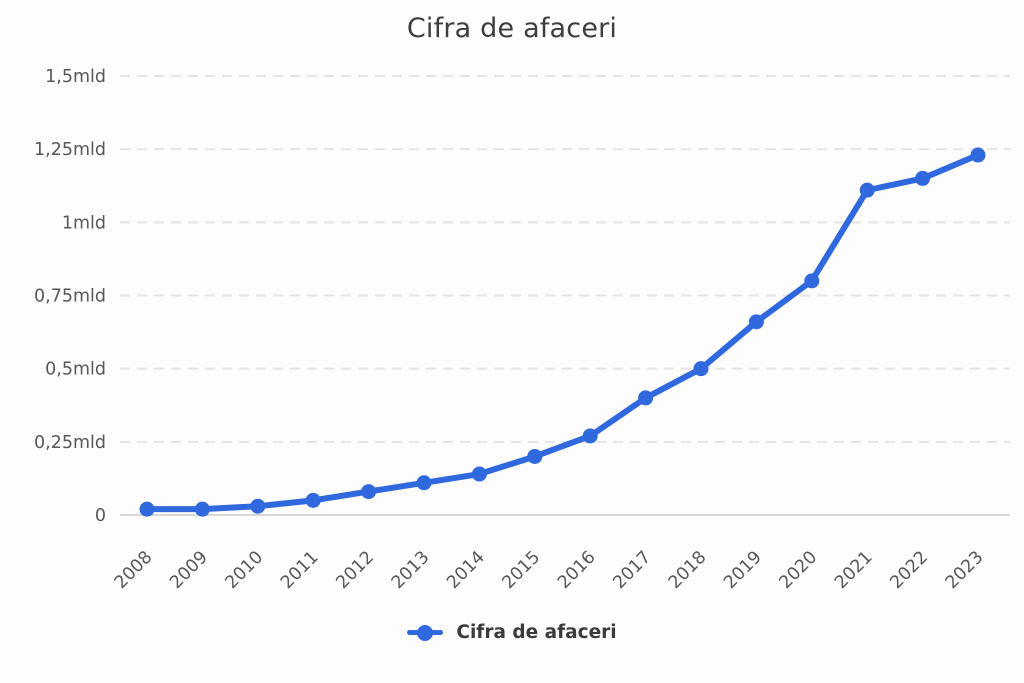 Image resolution: width=1024 pixels, height=683 pixels. I want to click on legend-dot-icon, so click(425, 632).